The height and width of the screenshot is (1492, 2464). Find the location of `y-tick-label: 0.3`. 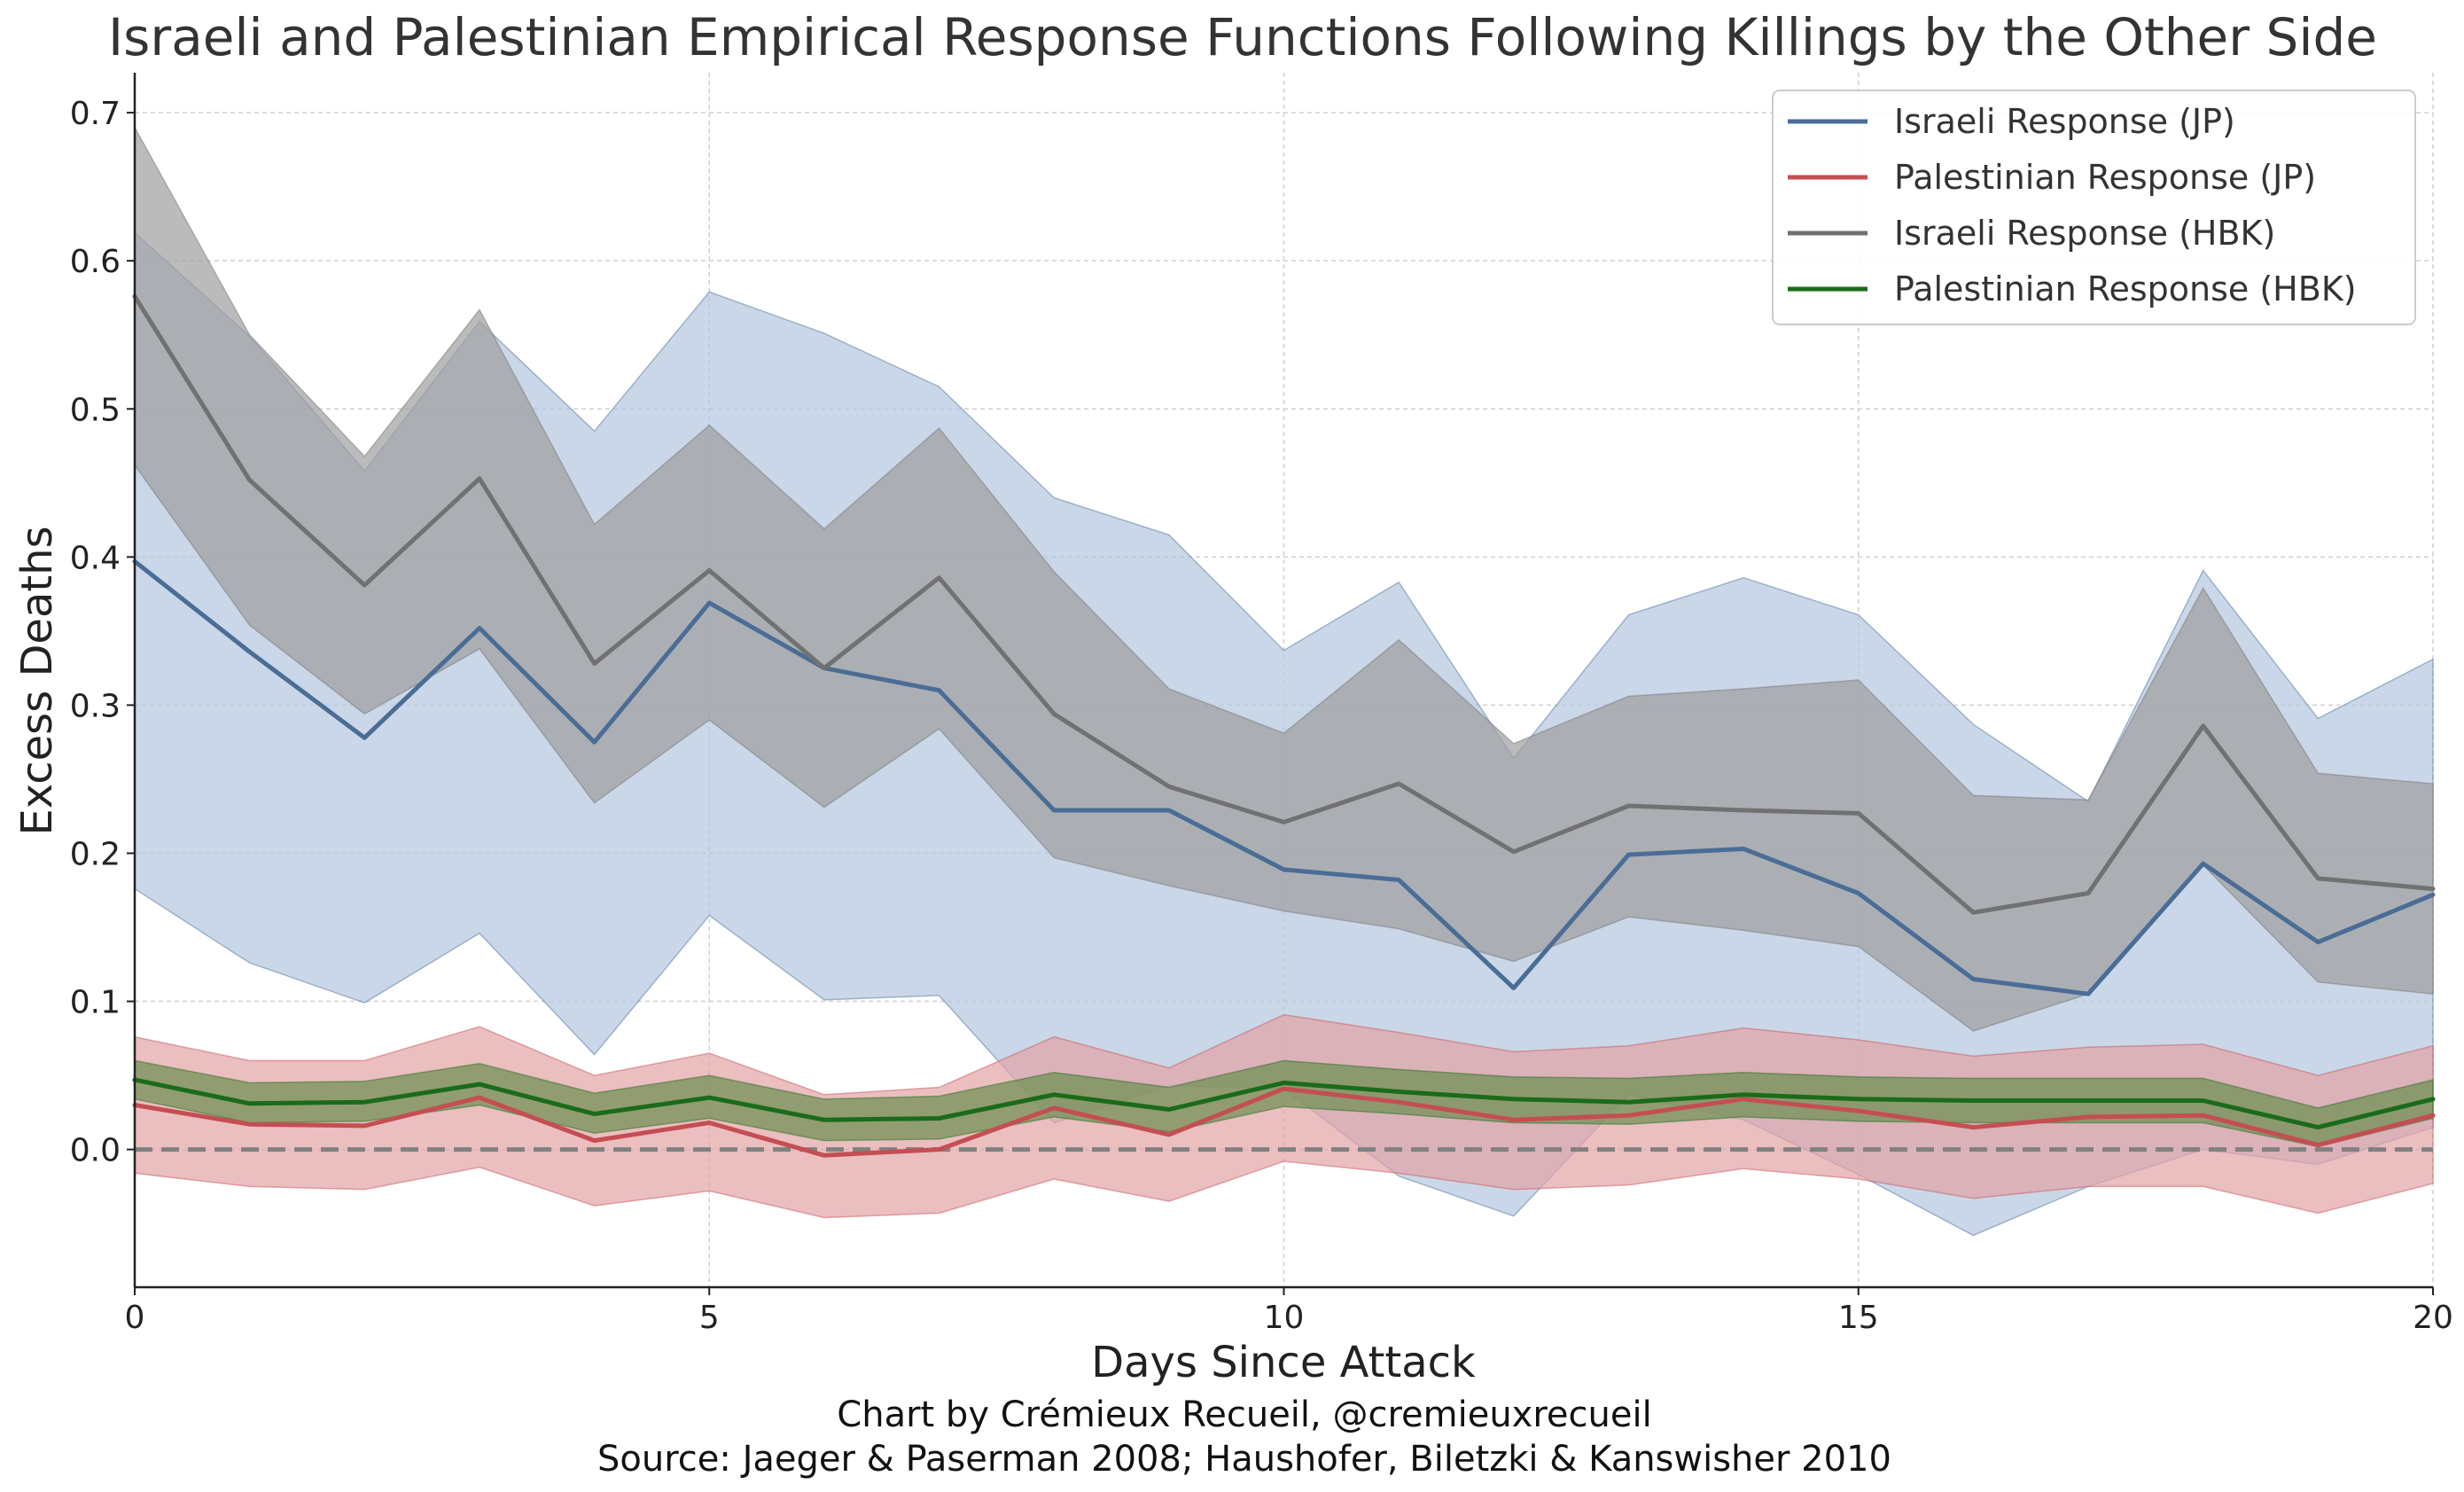

y-tick-label: 0.3 is located at coordinates (95, 706).